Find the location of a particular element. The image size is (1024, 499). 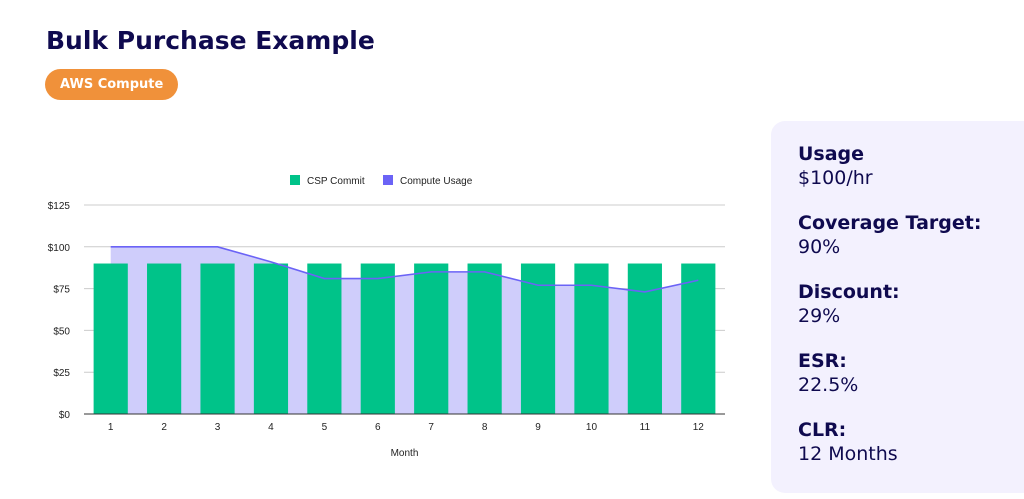

metric-label: CLR: is located at coordinates (822, 430).